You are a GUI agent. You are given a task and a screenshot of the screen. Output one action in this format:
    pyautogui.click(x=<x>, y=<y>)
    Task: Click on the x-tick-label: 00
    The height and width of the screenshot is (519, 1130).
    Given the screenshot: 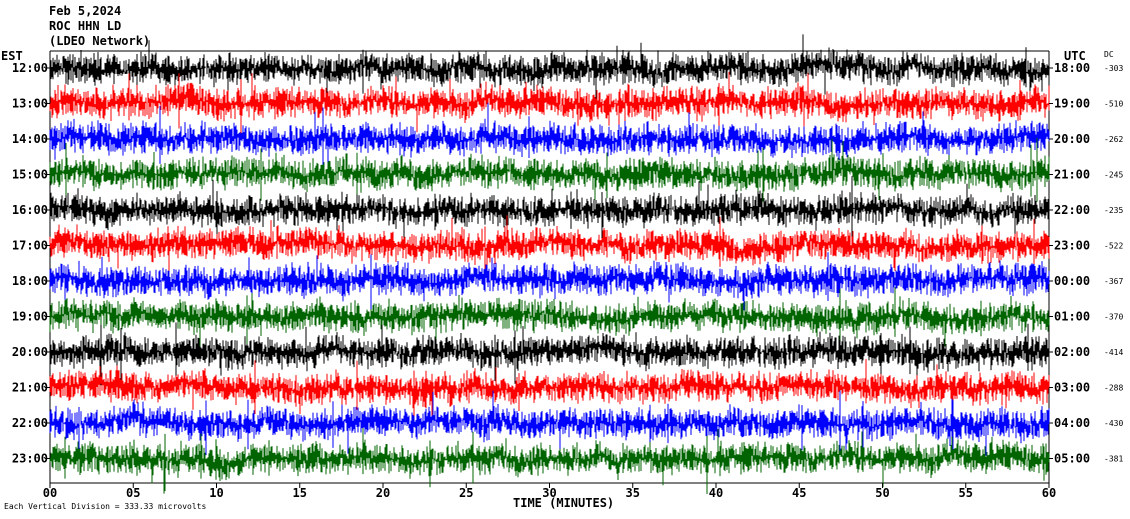 What is the action you would take?
    pyautogui.click(x=50, y=493)
    